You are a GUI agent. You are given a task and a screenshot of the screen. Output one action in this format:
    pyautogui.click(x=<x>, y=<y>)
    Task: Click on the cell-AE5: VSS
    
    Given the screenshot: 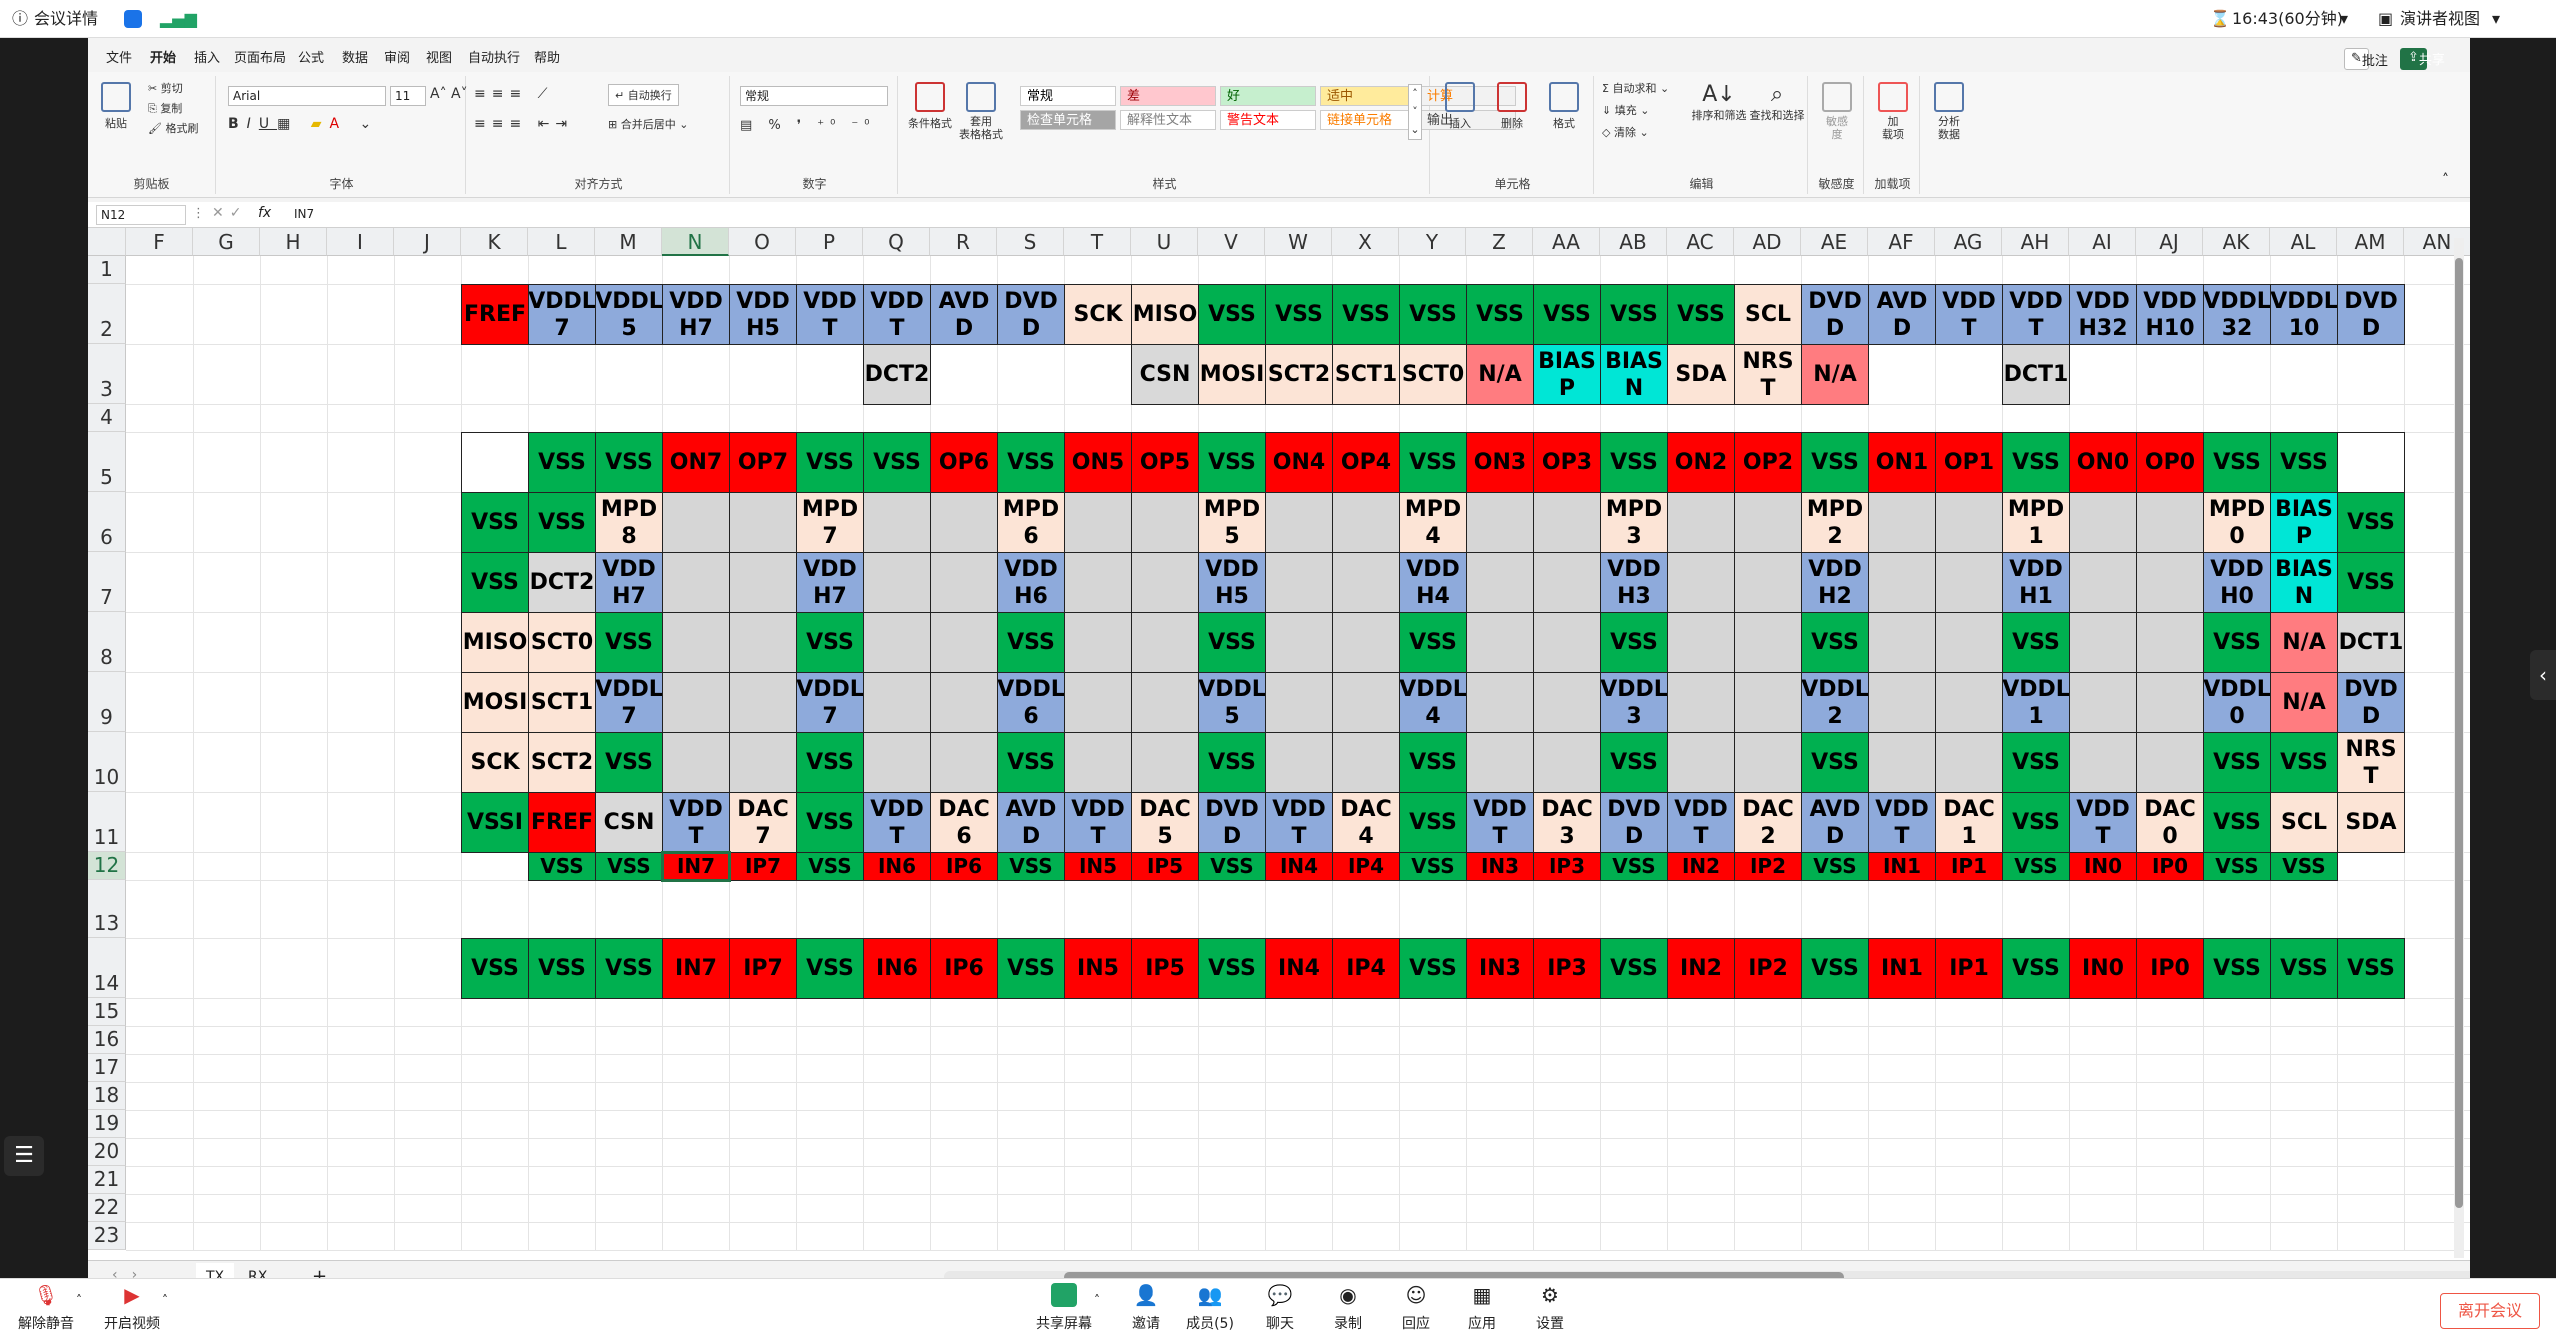 What is the action you would take?
    pyautogui.click(x=1835, y=462)
    